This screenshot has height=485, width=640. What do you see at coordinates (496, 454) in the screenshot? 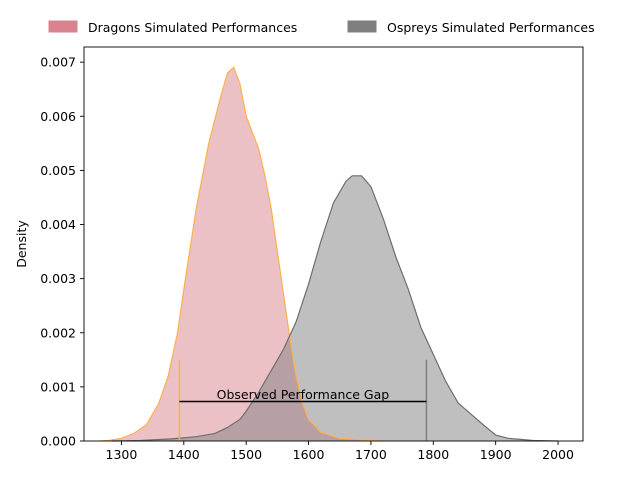
I see `x-tick-label: 1900` at bounding box center [496, 454].